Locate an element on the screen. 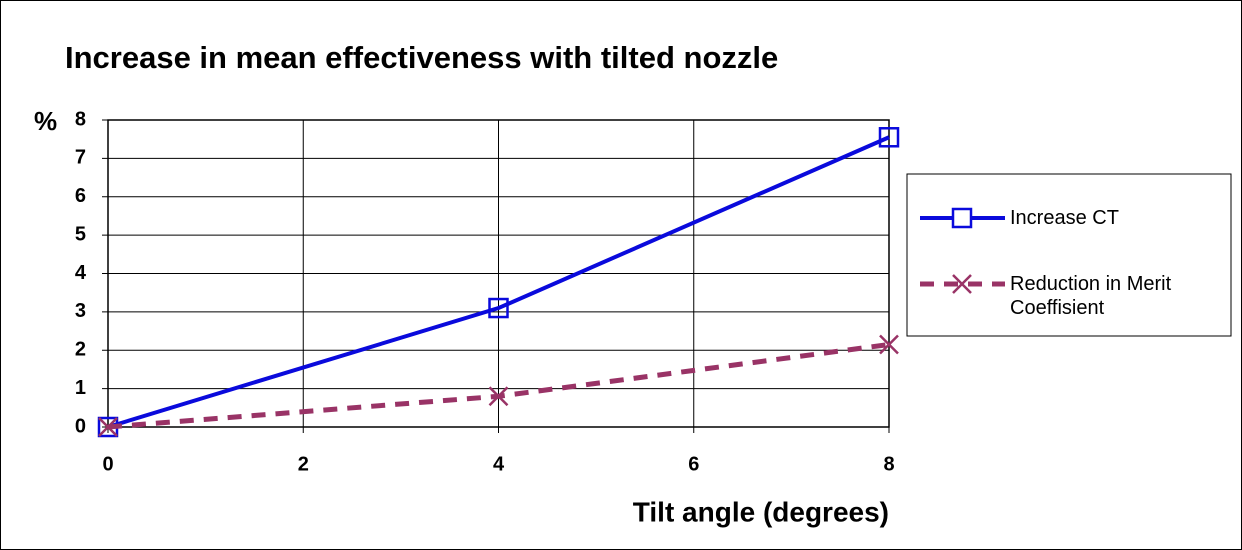 The image size is (1242, 550). x-tick-label: 8 is located at coordinates (888, 464).